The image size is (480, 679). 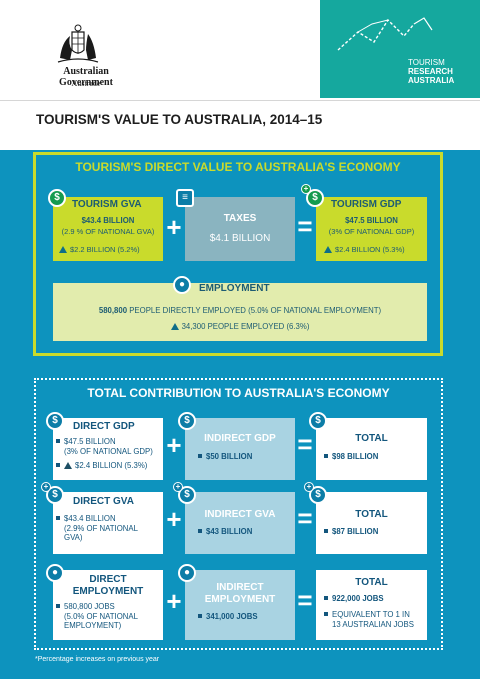 I want to click on direct-gdp-bullet-1: $47.5 BILLION (3% OF NATIONAL GDP), so click(x=104, y=446).